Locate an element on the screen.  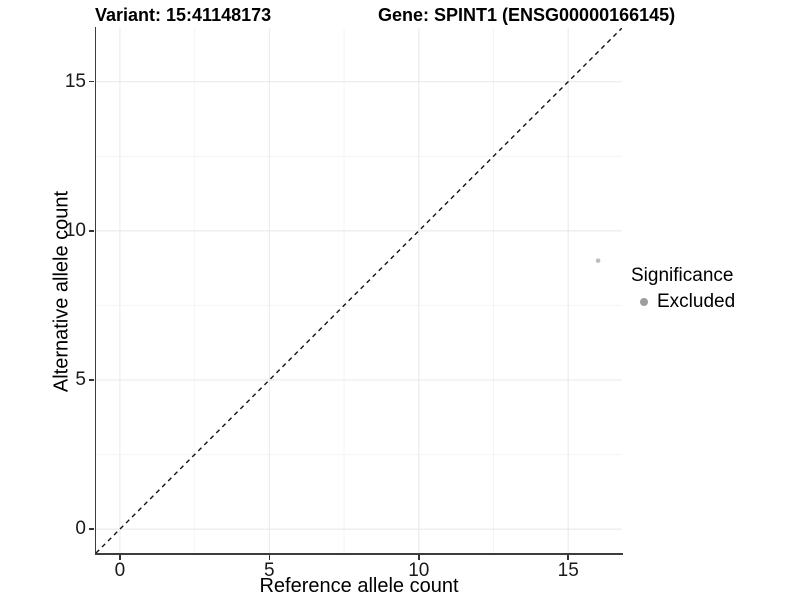
y-axis-tick-label: 5 is located at coordinates (80, 379).